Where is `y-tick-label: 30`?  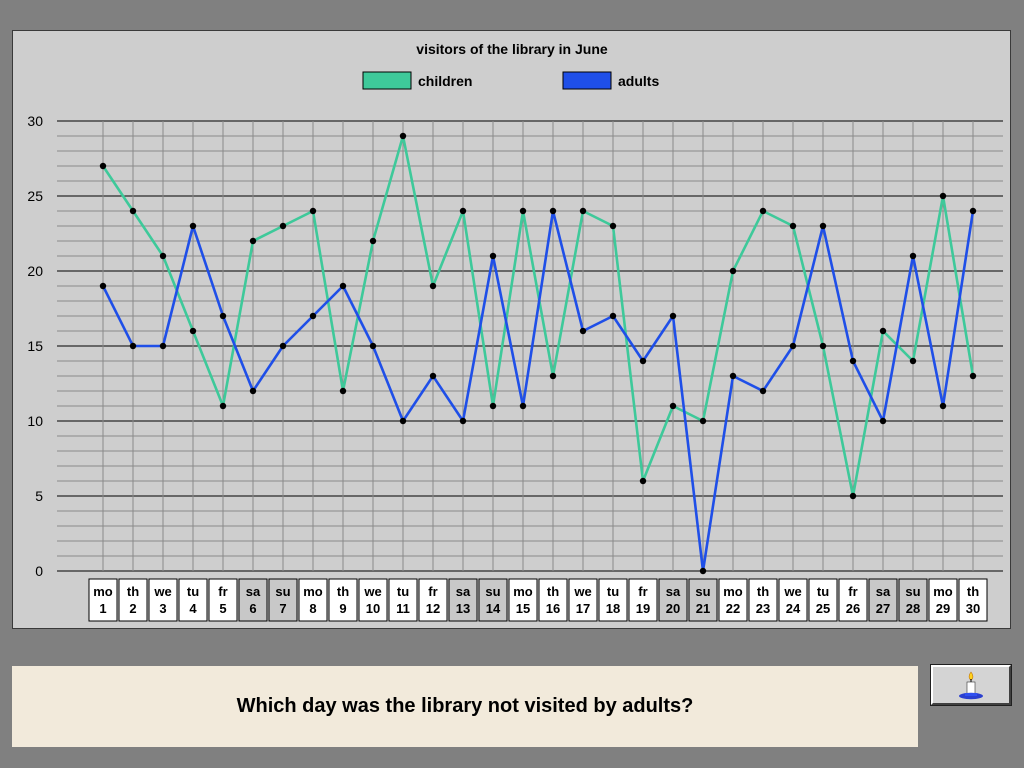
y-tick-label: 30 is located at coordinates (35, 121).